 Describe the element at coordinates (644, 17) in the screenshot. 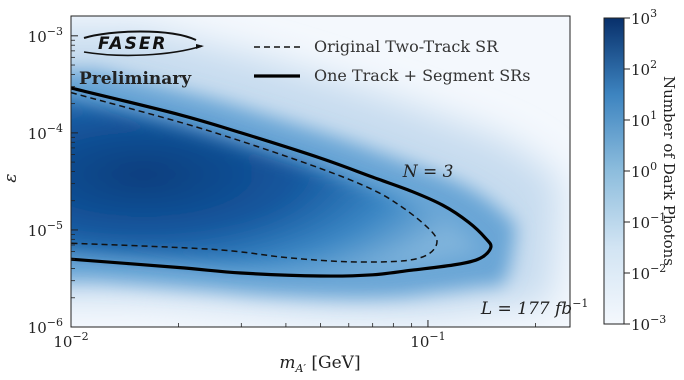

I see `colorbar-tick-label: 10³` at that location.